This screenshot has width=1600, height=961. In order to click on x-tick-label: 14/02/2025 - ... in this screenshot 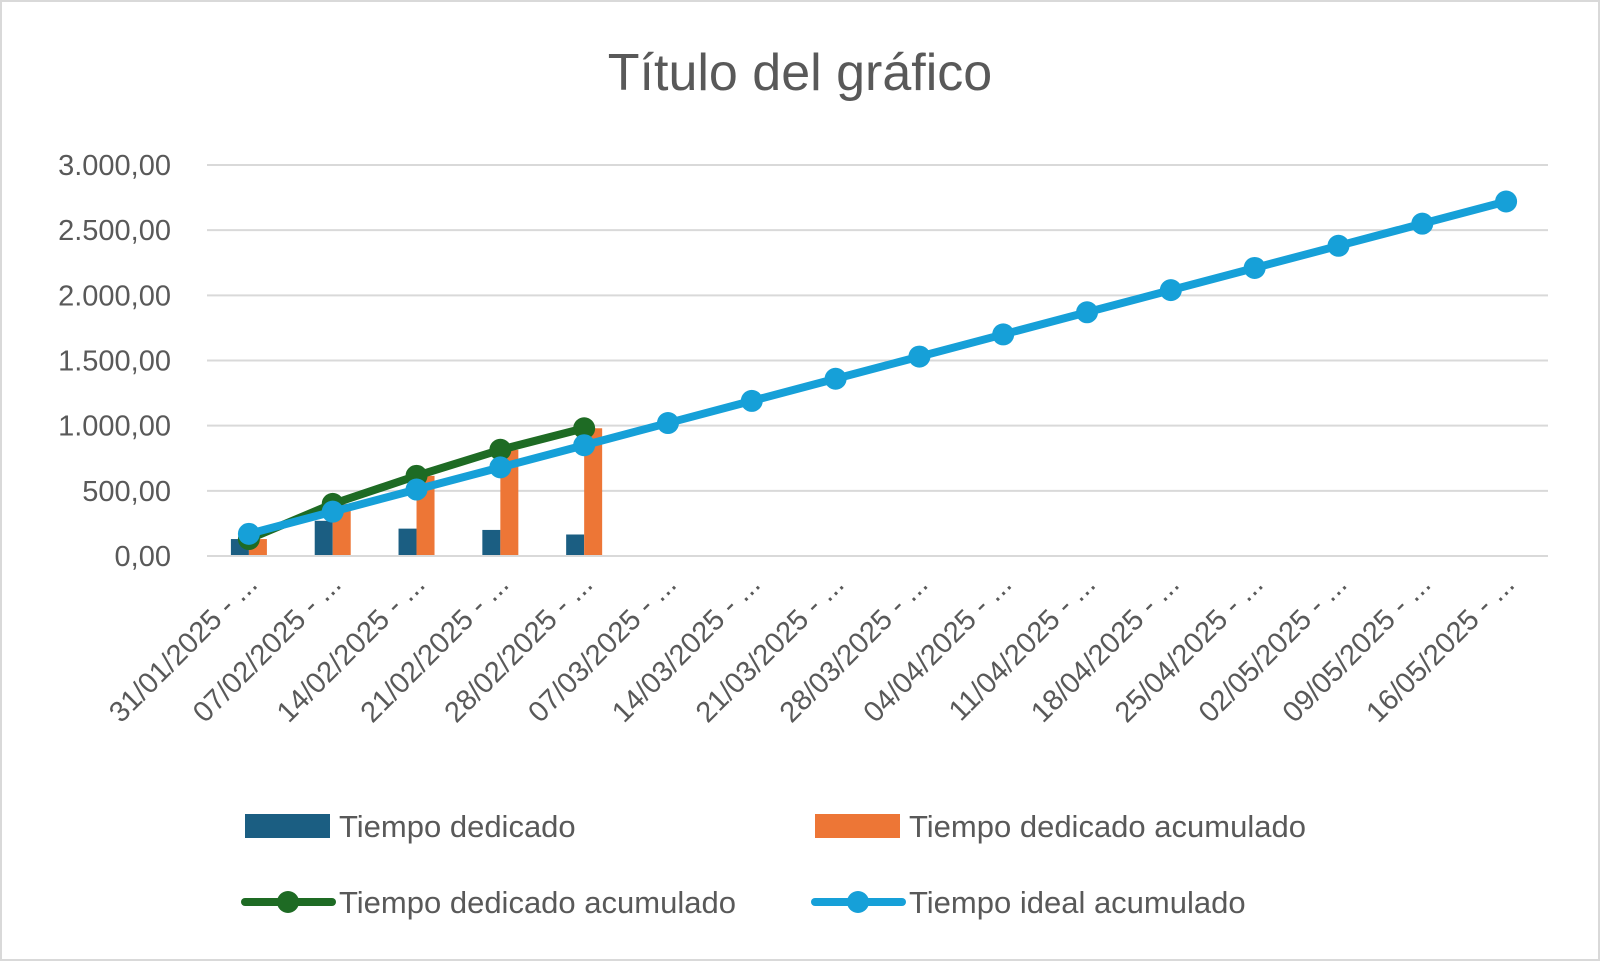, I will do `click(351, 648)`.